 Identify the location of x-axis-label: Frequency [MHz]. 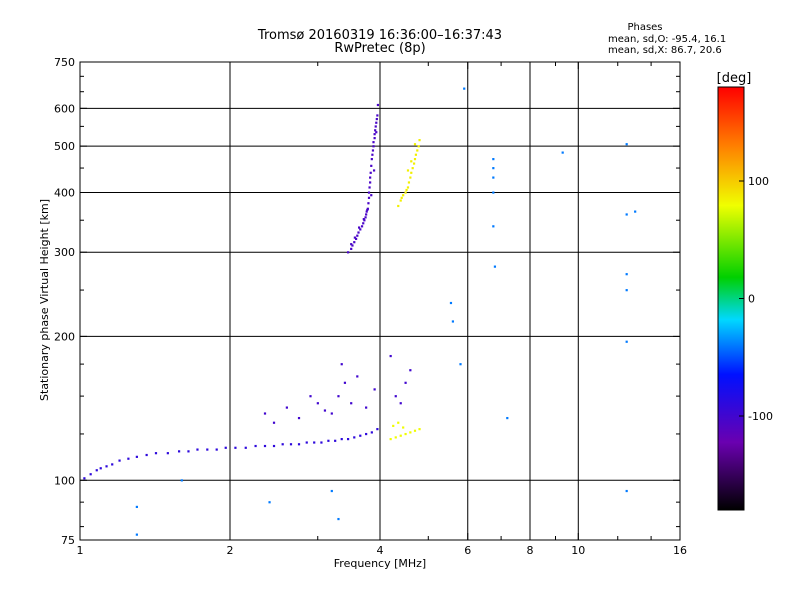
(380, 563).